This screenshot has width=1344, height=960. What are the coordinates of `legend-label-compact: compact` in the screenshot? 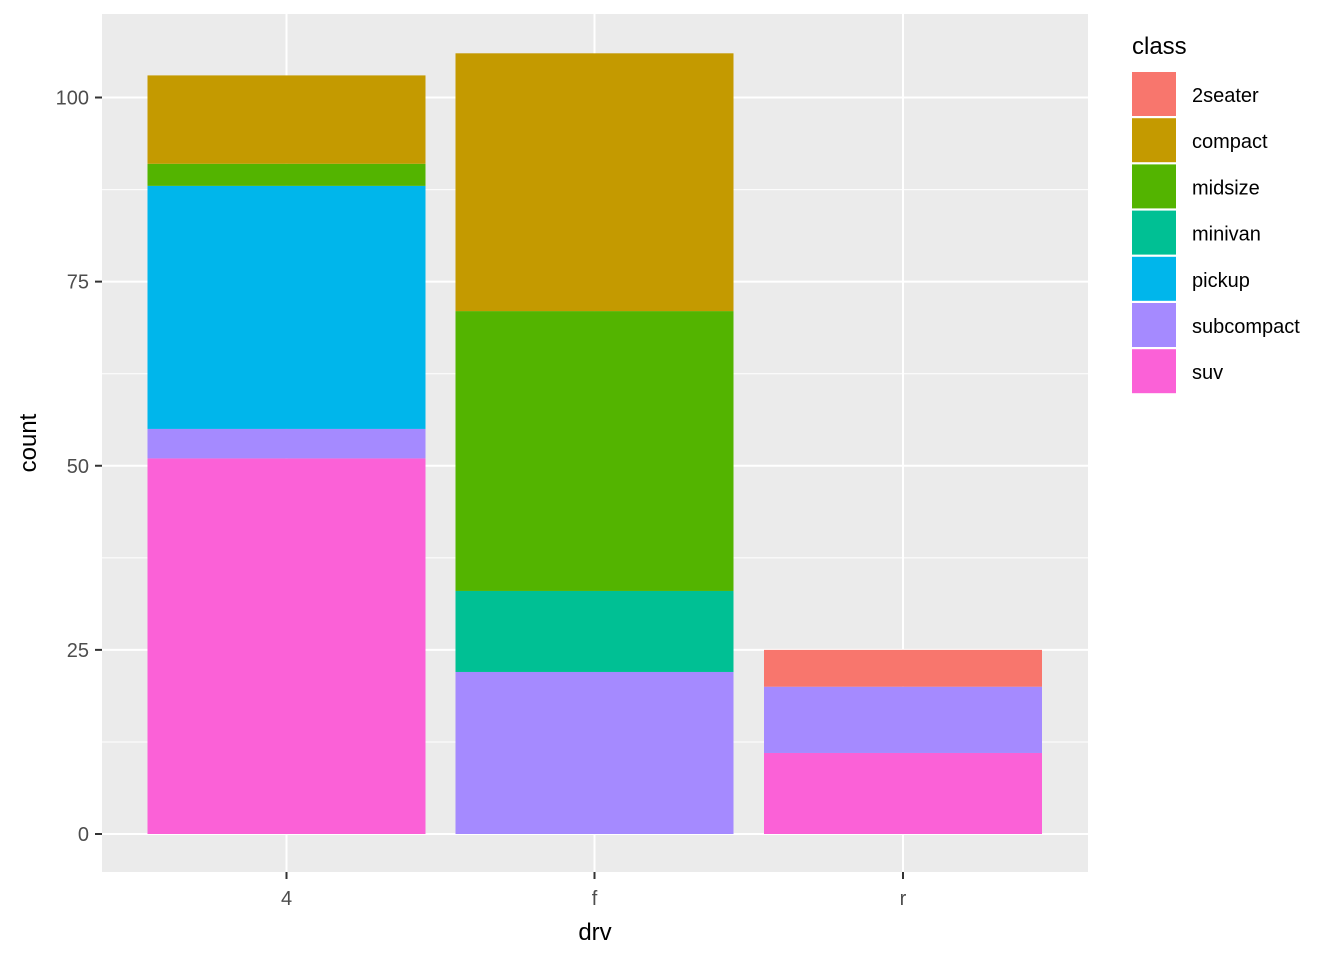 It's located at (1230, 142).